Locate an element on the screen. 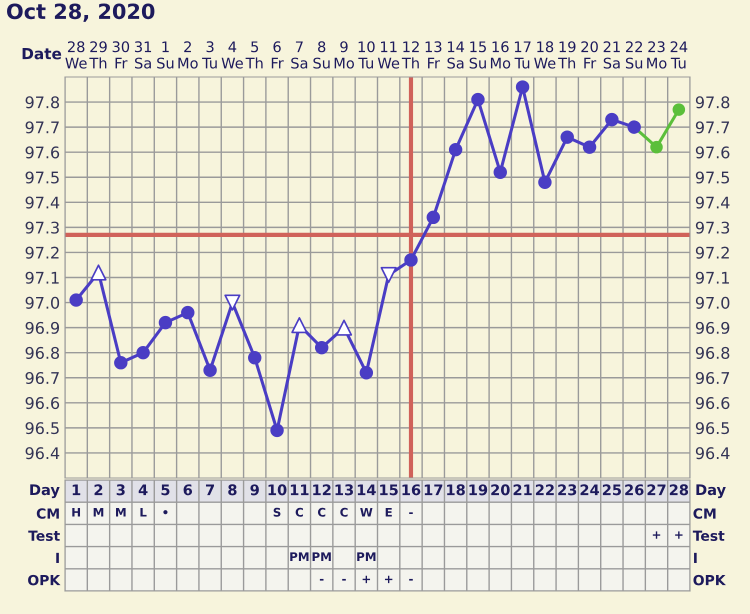 The image size is (750, 614). x-tick-label: 9 Mo is located at coordinates (344, 55).